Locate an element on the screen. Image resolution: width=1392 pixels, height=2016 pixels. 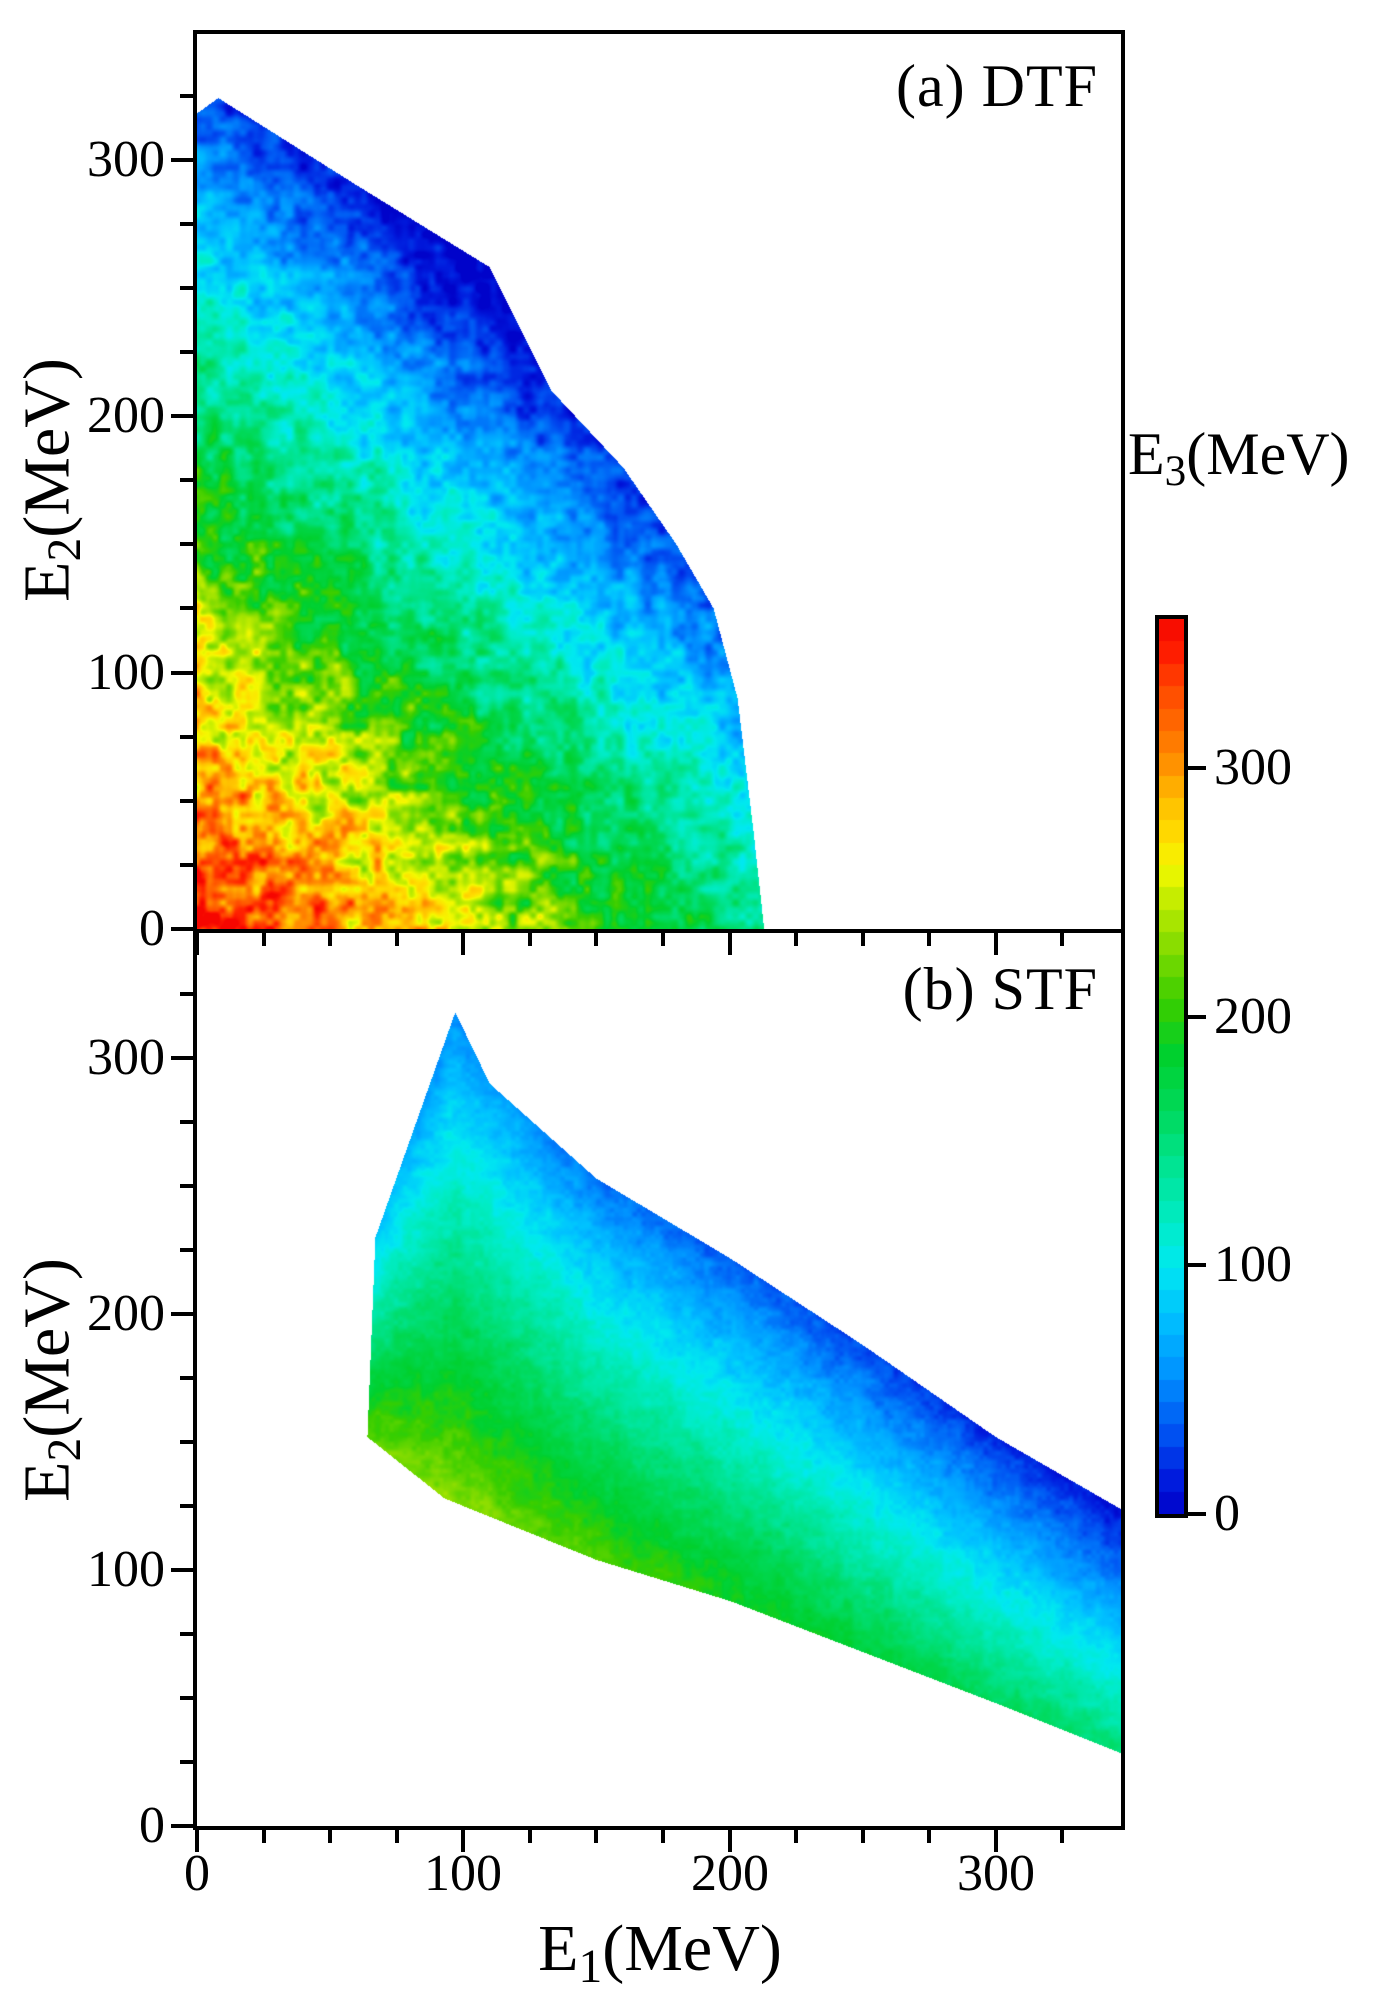
panel-b-title: (b) STF is located at coordinates (1000, 989).